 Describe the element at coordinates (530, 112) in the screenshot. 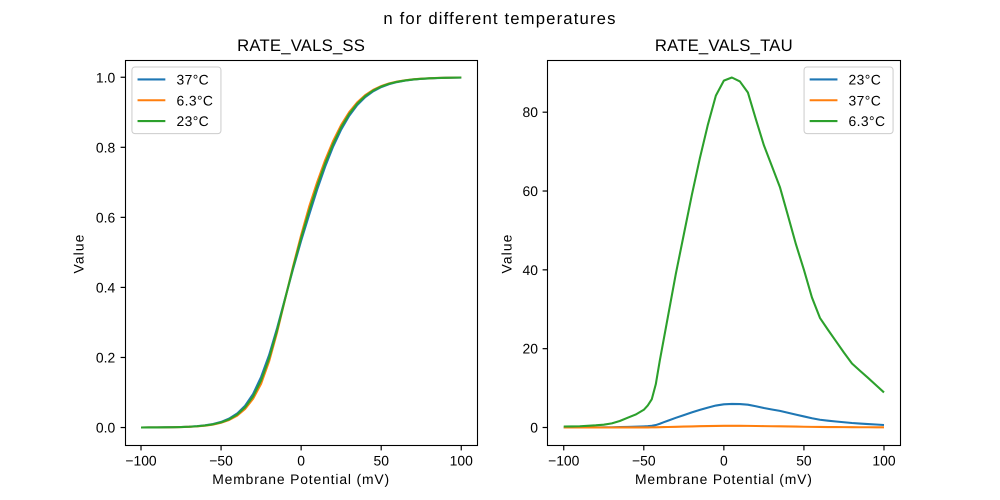

I see `svg-text: 80` at that location.